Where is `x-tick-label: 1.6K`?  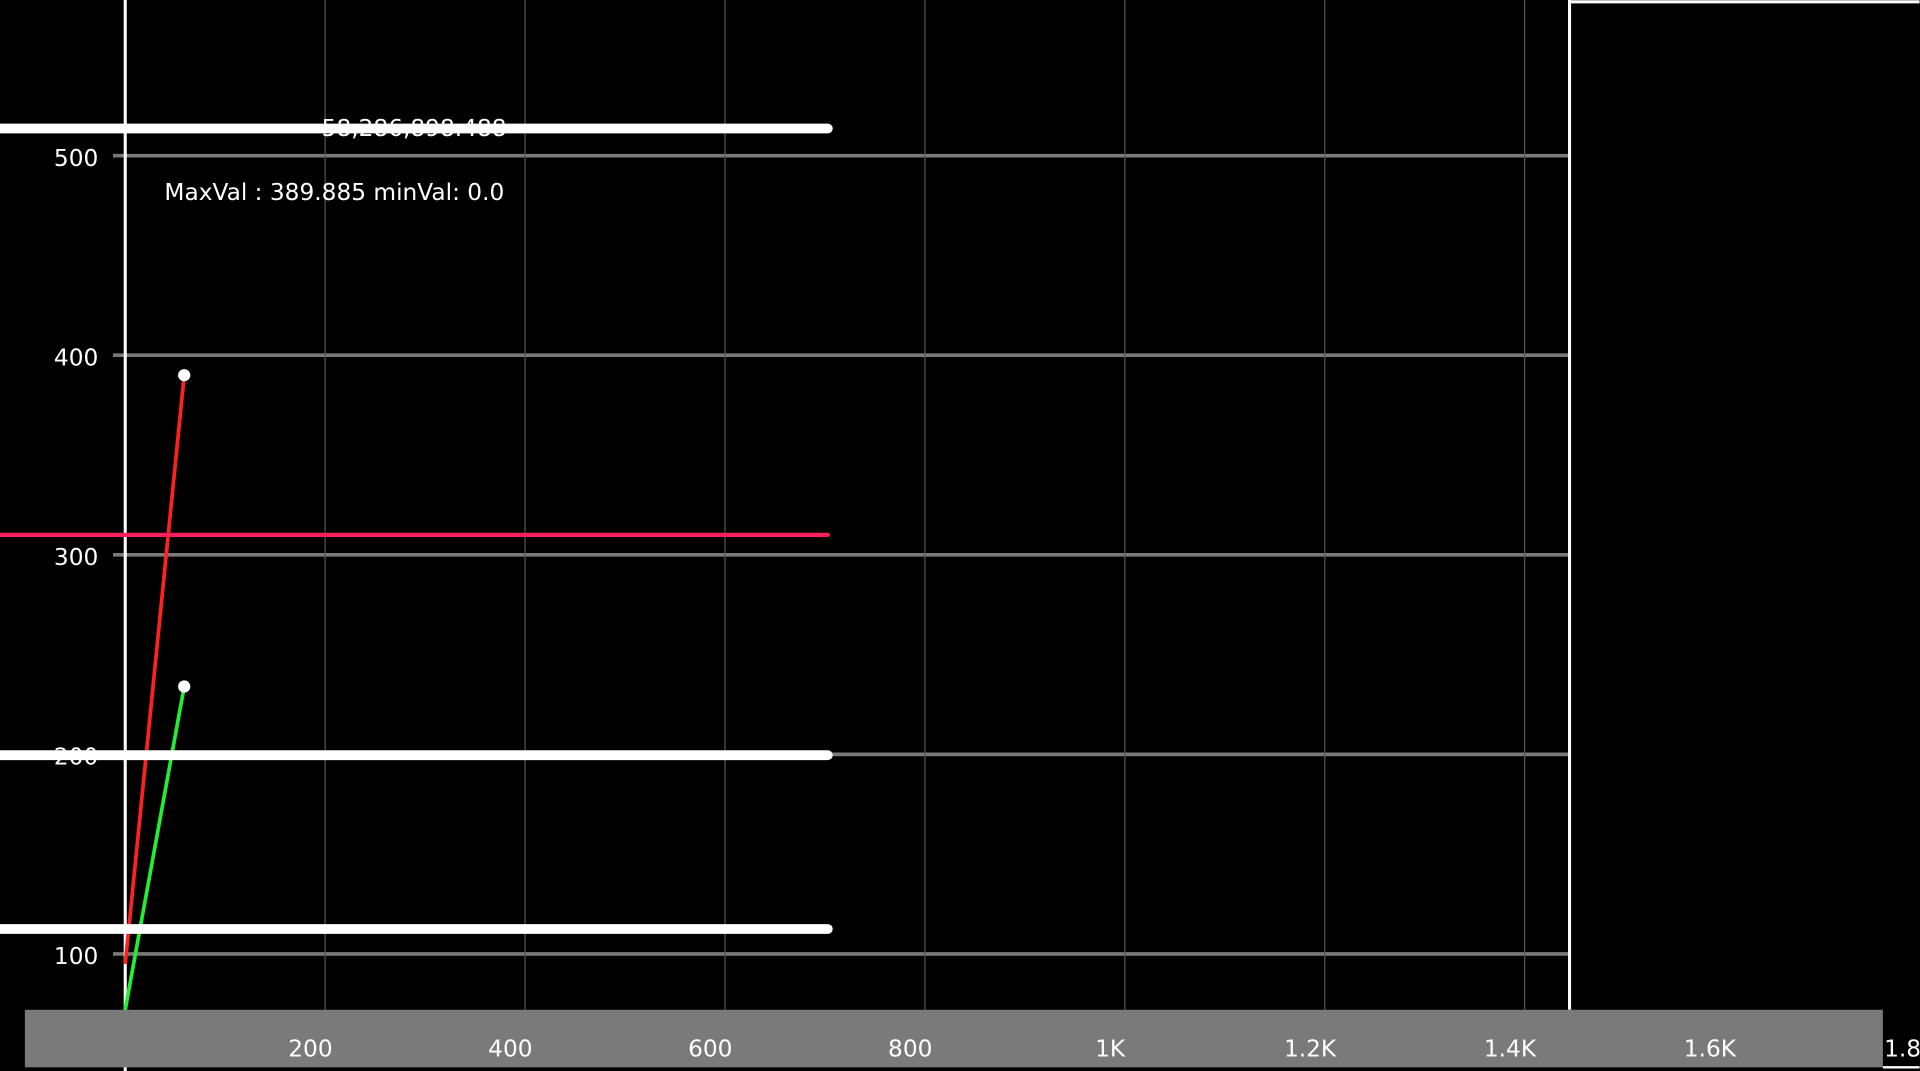
x-tick-label: 1.6K is located at coordinates (1710, 1049).